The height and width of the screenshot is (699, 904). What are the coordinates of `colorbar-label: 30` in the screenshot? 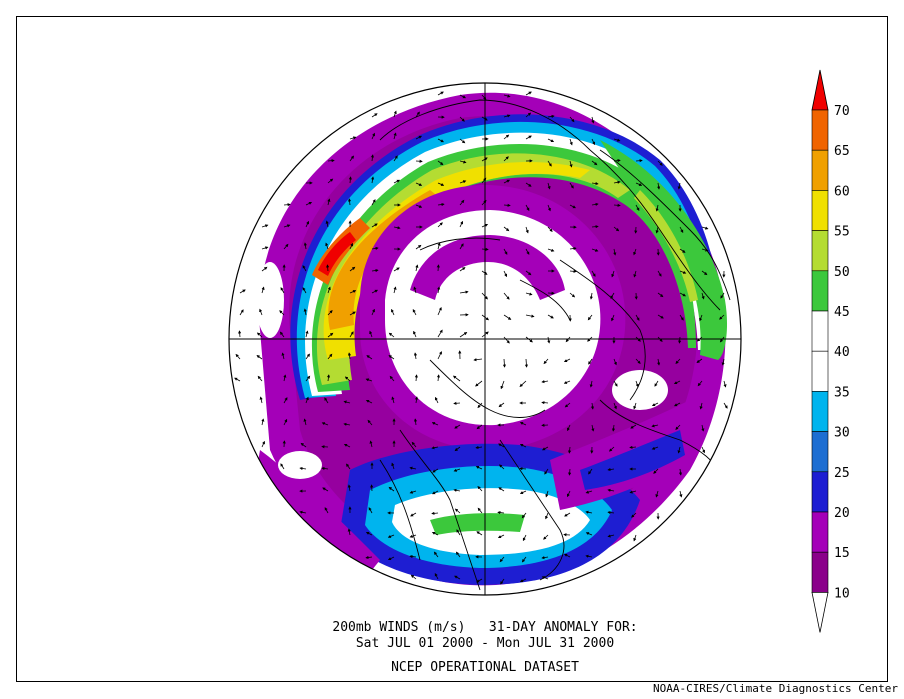 It's located at (842, 433).